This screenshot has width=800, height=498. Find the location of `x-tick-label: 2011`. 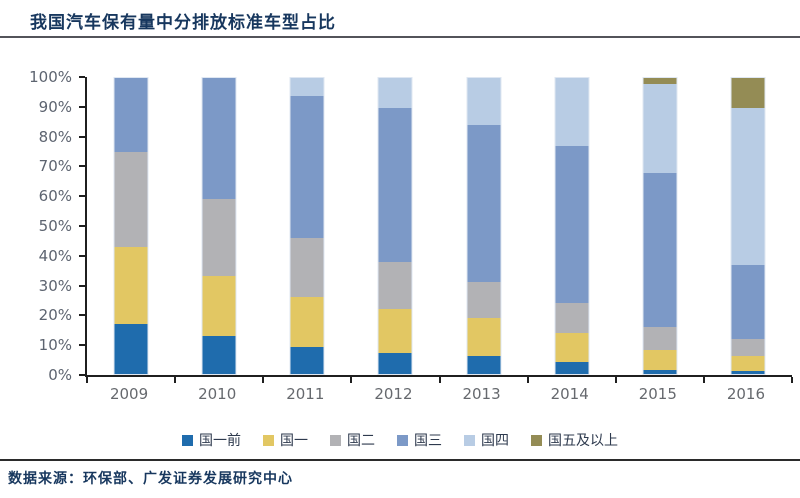

x-tick-label: 2011 is located at coordinates (305, 394).